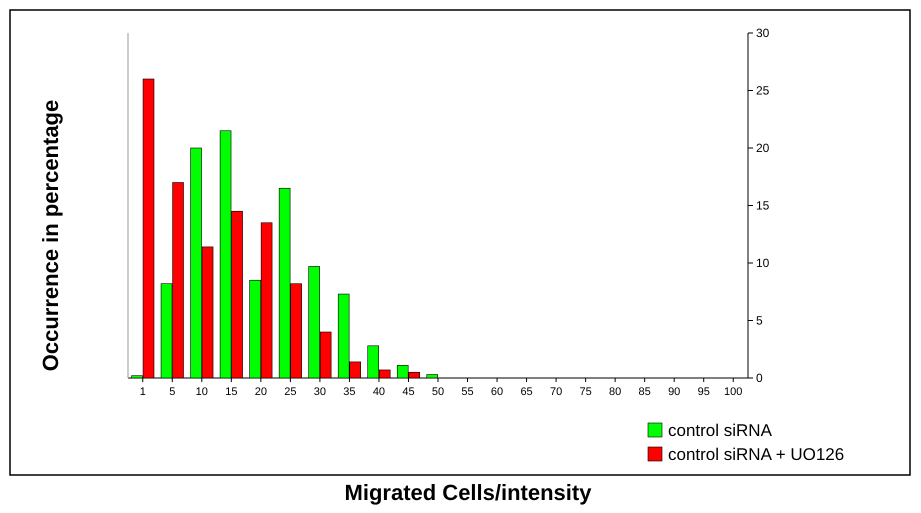 The height and width of the screenshot is (513, 921). Describe the element at coordinates (172, 392) in the screenshot. I see `x-tick-label: 5` at that location.